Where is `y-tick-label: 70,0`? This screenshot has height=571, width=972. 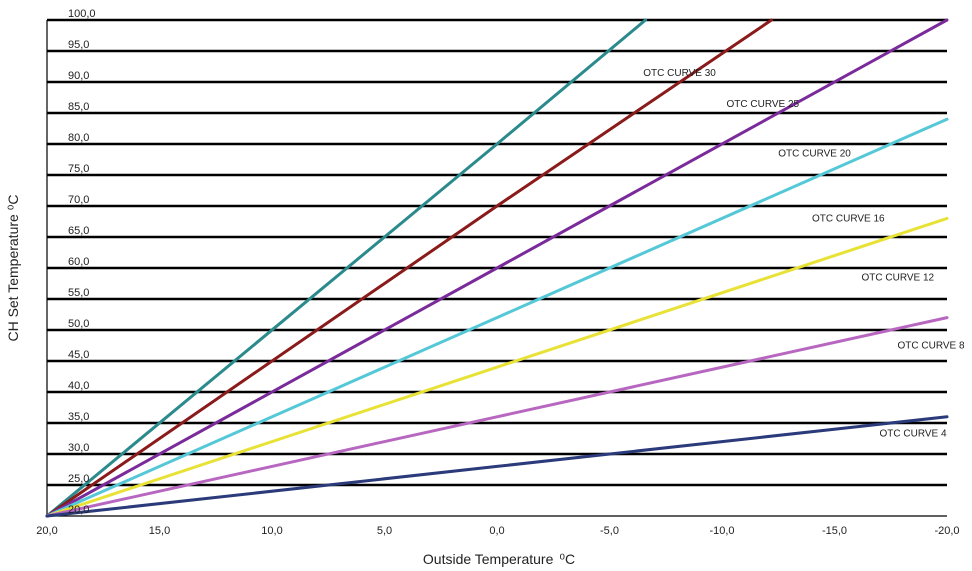
y-tick-label: 70,0 is located at coordinates (78, 200).